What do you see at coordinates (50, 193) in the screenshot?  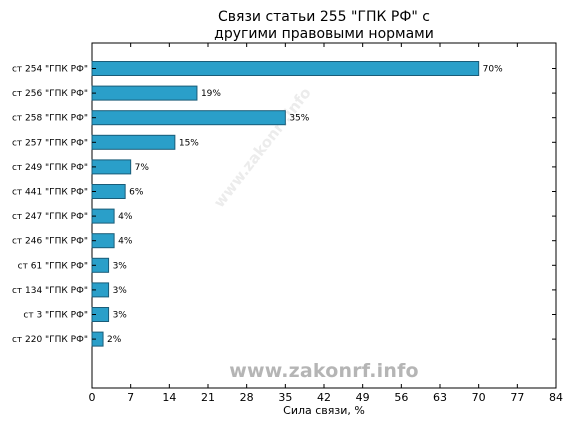 I see `category-label: ст 441 "ГПК РФ"` at bounding box center [50, 193].